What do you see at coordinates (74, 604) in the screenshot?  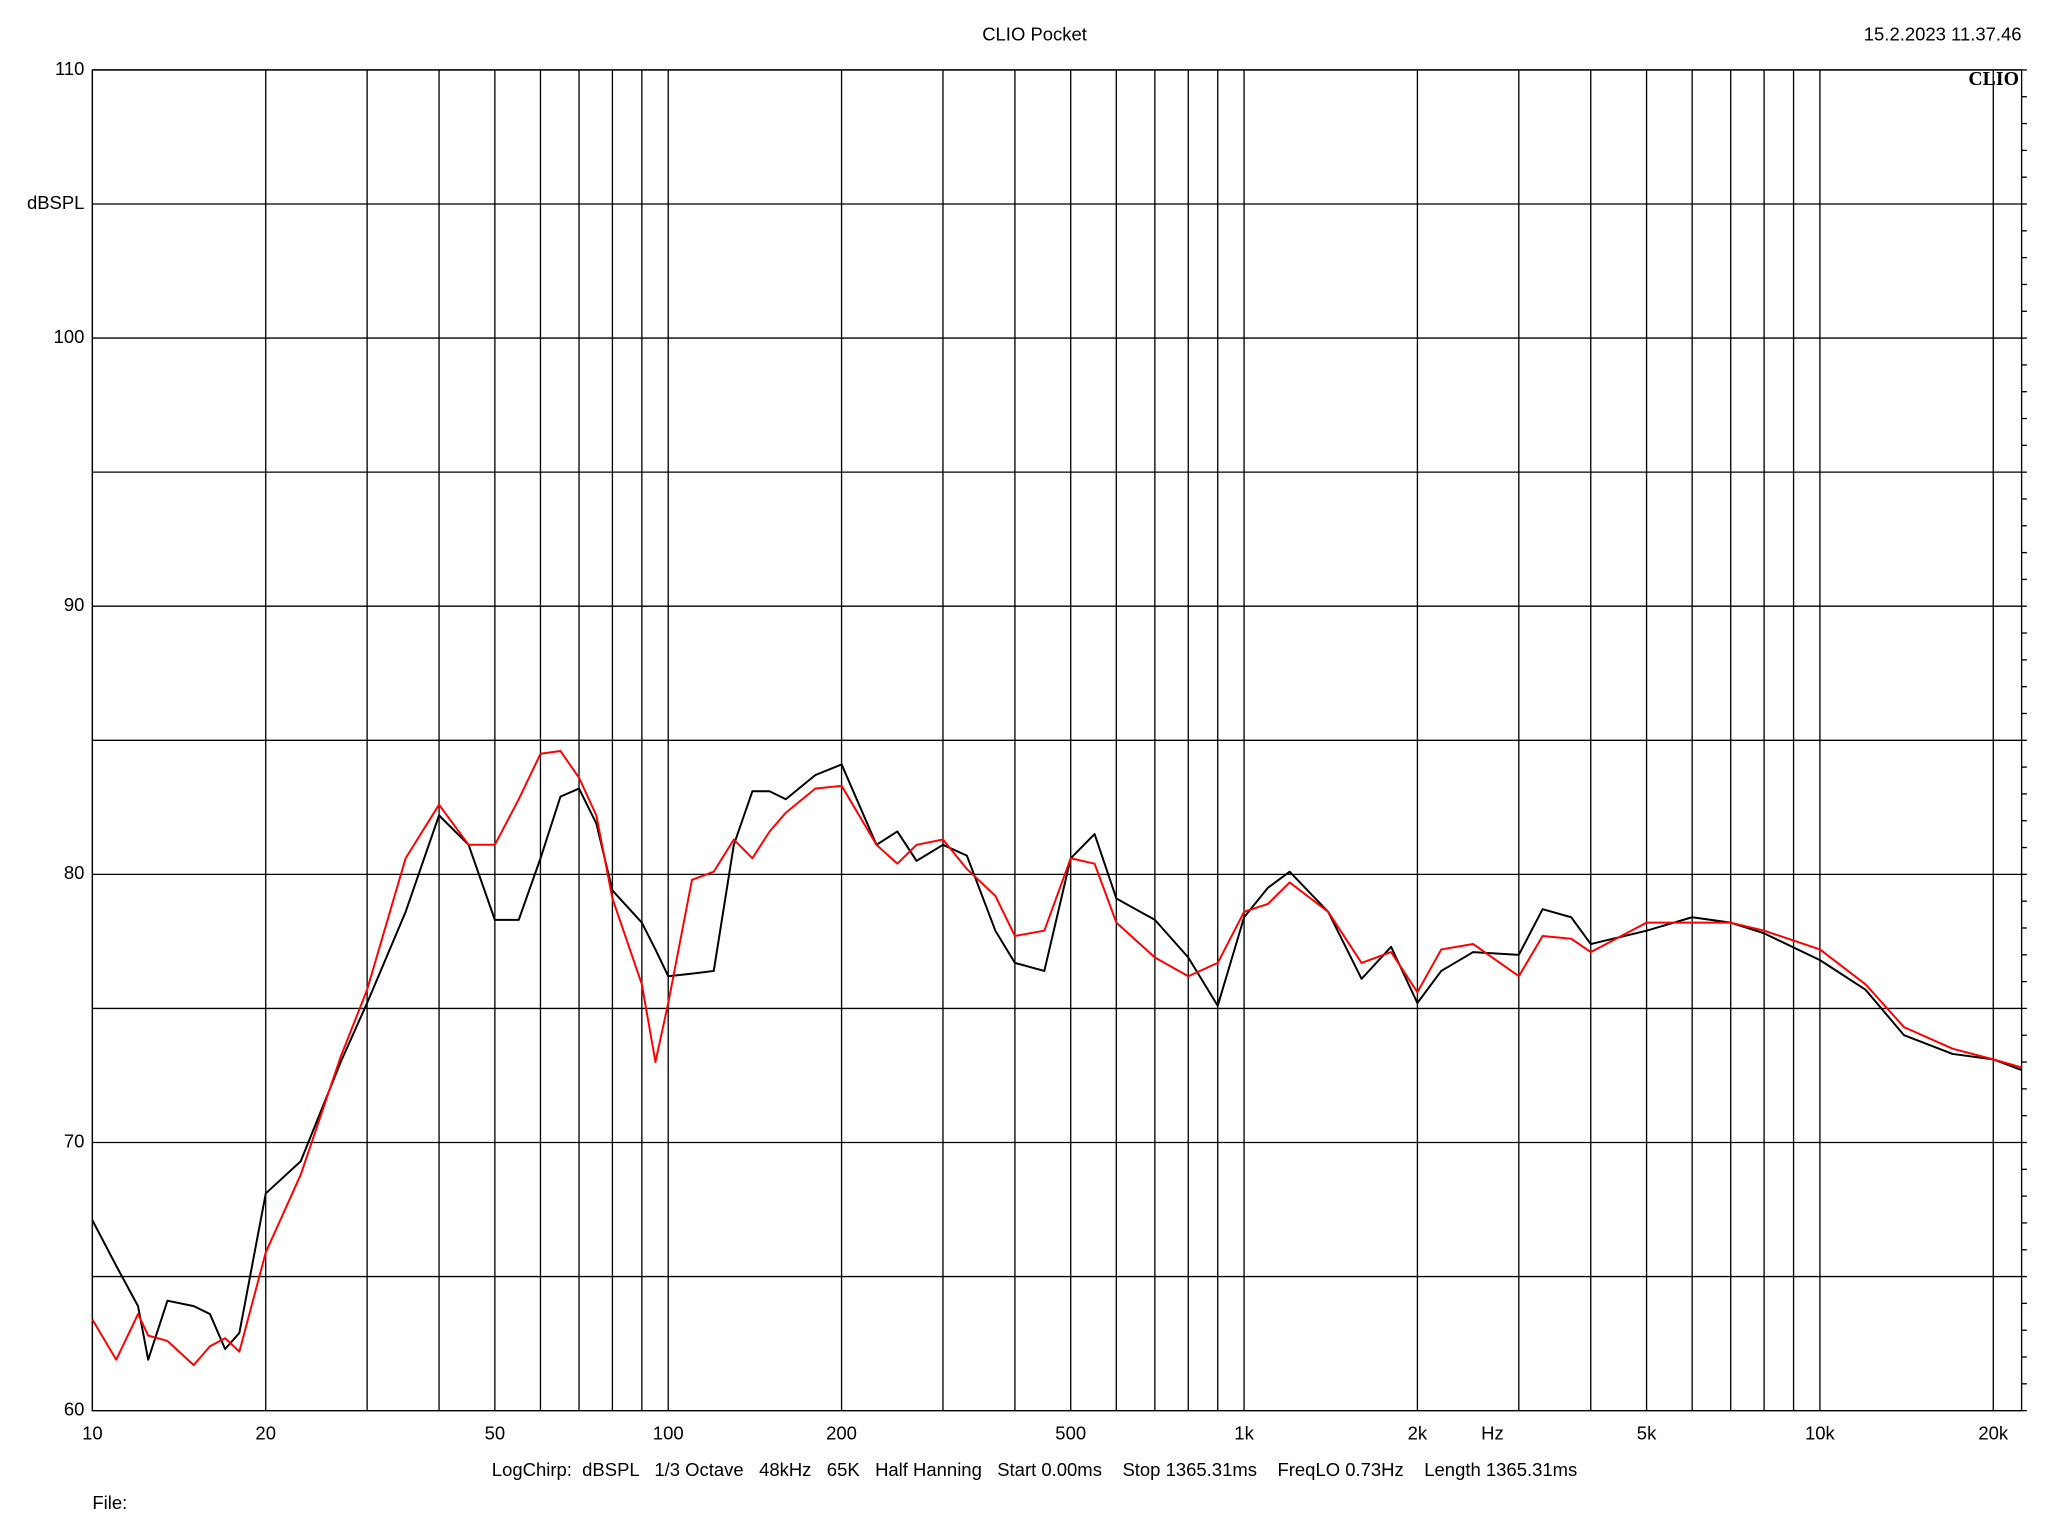 I see `y-tick-label: 90` at bounding box center [74, 604].